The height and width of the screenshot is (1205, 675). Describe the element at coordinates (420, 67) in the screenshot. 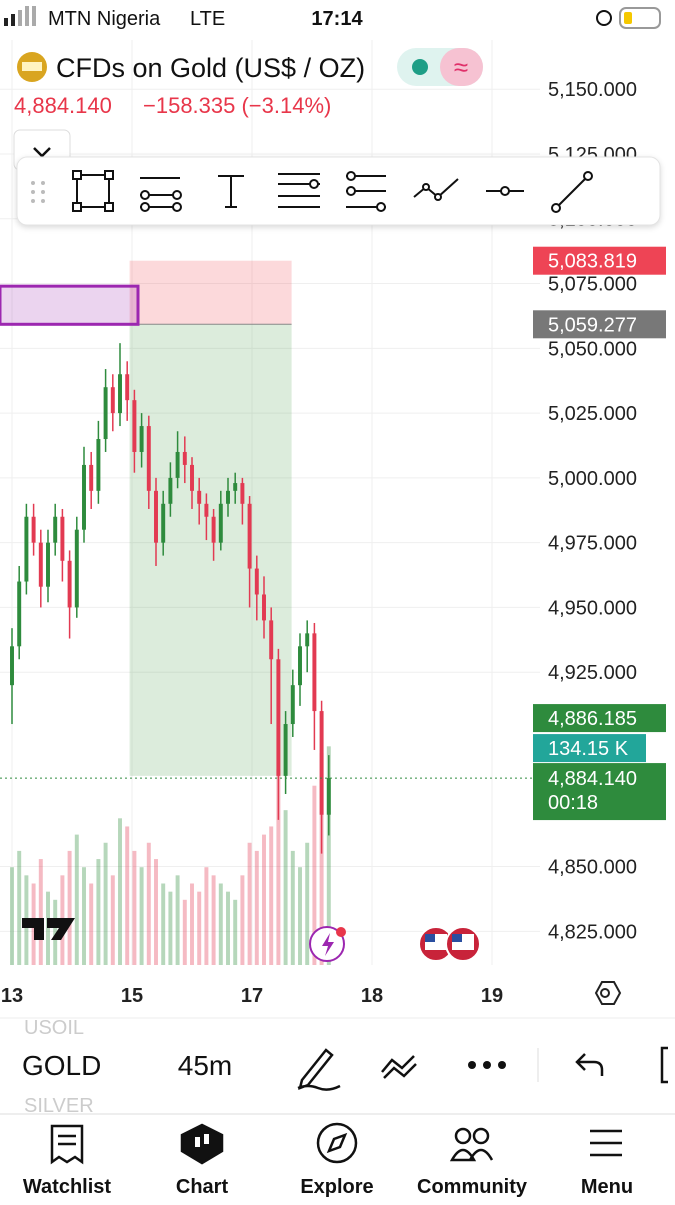

I see `market-open-dot` at that location.